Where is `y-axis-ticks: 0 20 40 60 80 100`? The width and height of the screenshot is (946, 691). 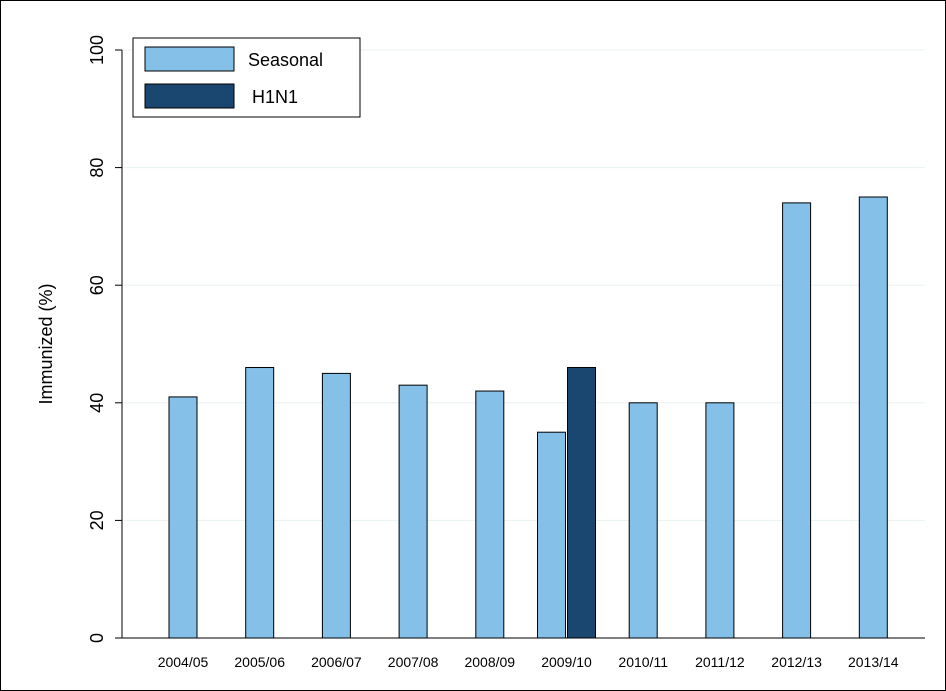 y-axis-ticks: 0 20 40 60 80 100 is located at coordinates (104, 339).